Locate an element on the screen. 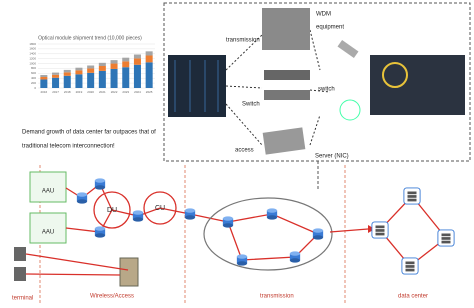 The width and height of the screenshot is (474, 308). y-tick-label: 800 is located at coordinates (33, 68).